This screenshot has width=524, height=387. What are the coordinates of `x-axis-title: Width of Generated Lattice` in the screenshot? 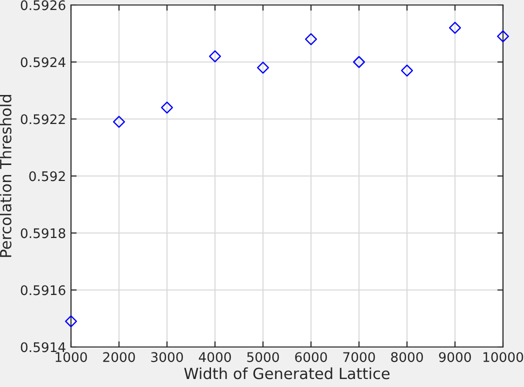 It's located at (287, 373).